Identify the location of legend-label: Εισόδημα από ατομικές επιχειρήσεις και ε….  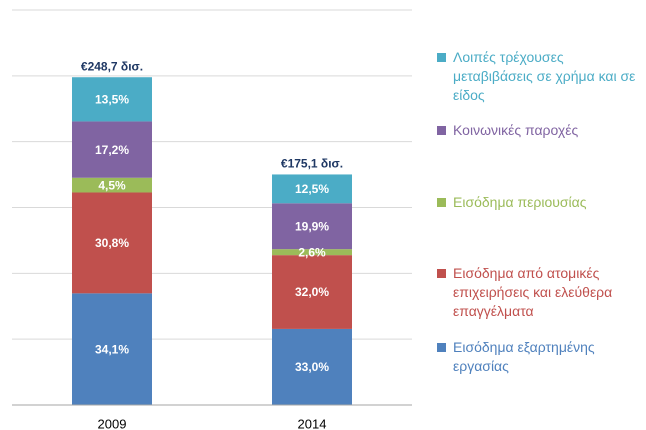
(533, 292).